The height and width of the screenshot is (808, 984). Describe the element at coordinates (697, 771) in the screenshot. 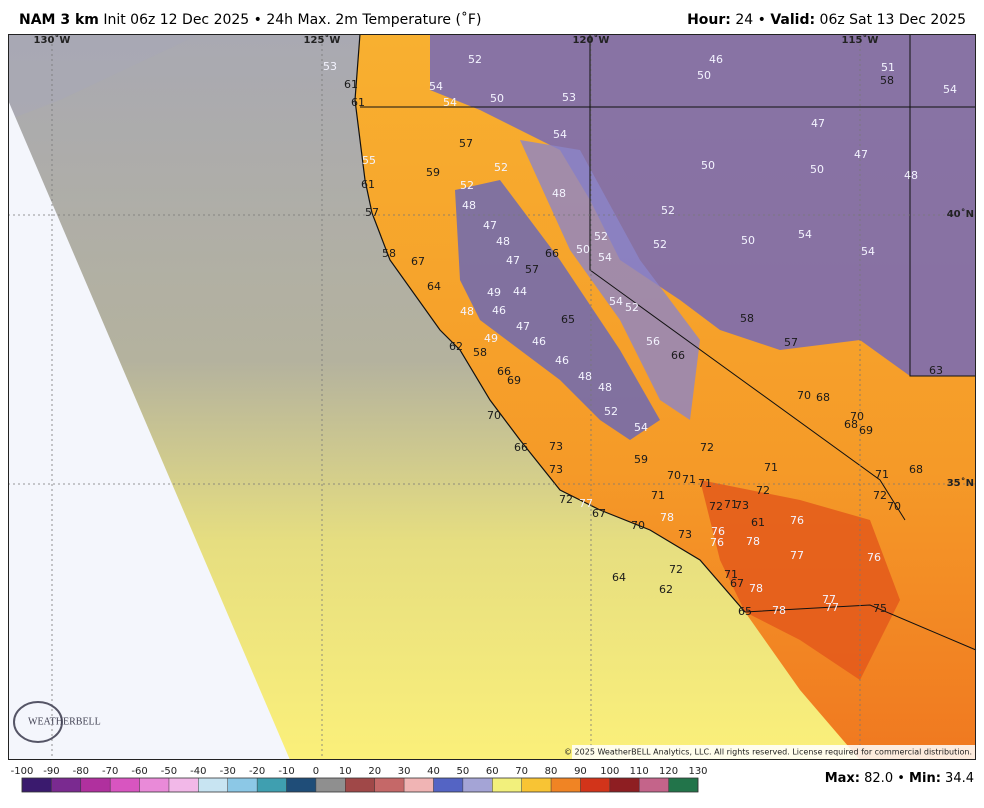

I see `colorbar-tick-label: 130` at that location.